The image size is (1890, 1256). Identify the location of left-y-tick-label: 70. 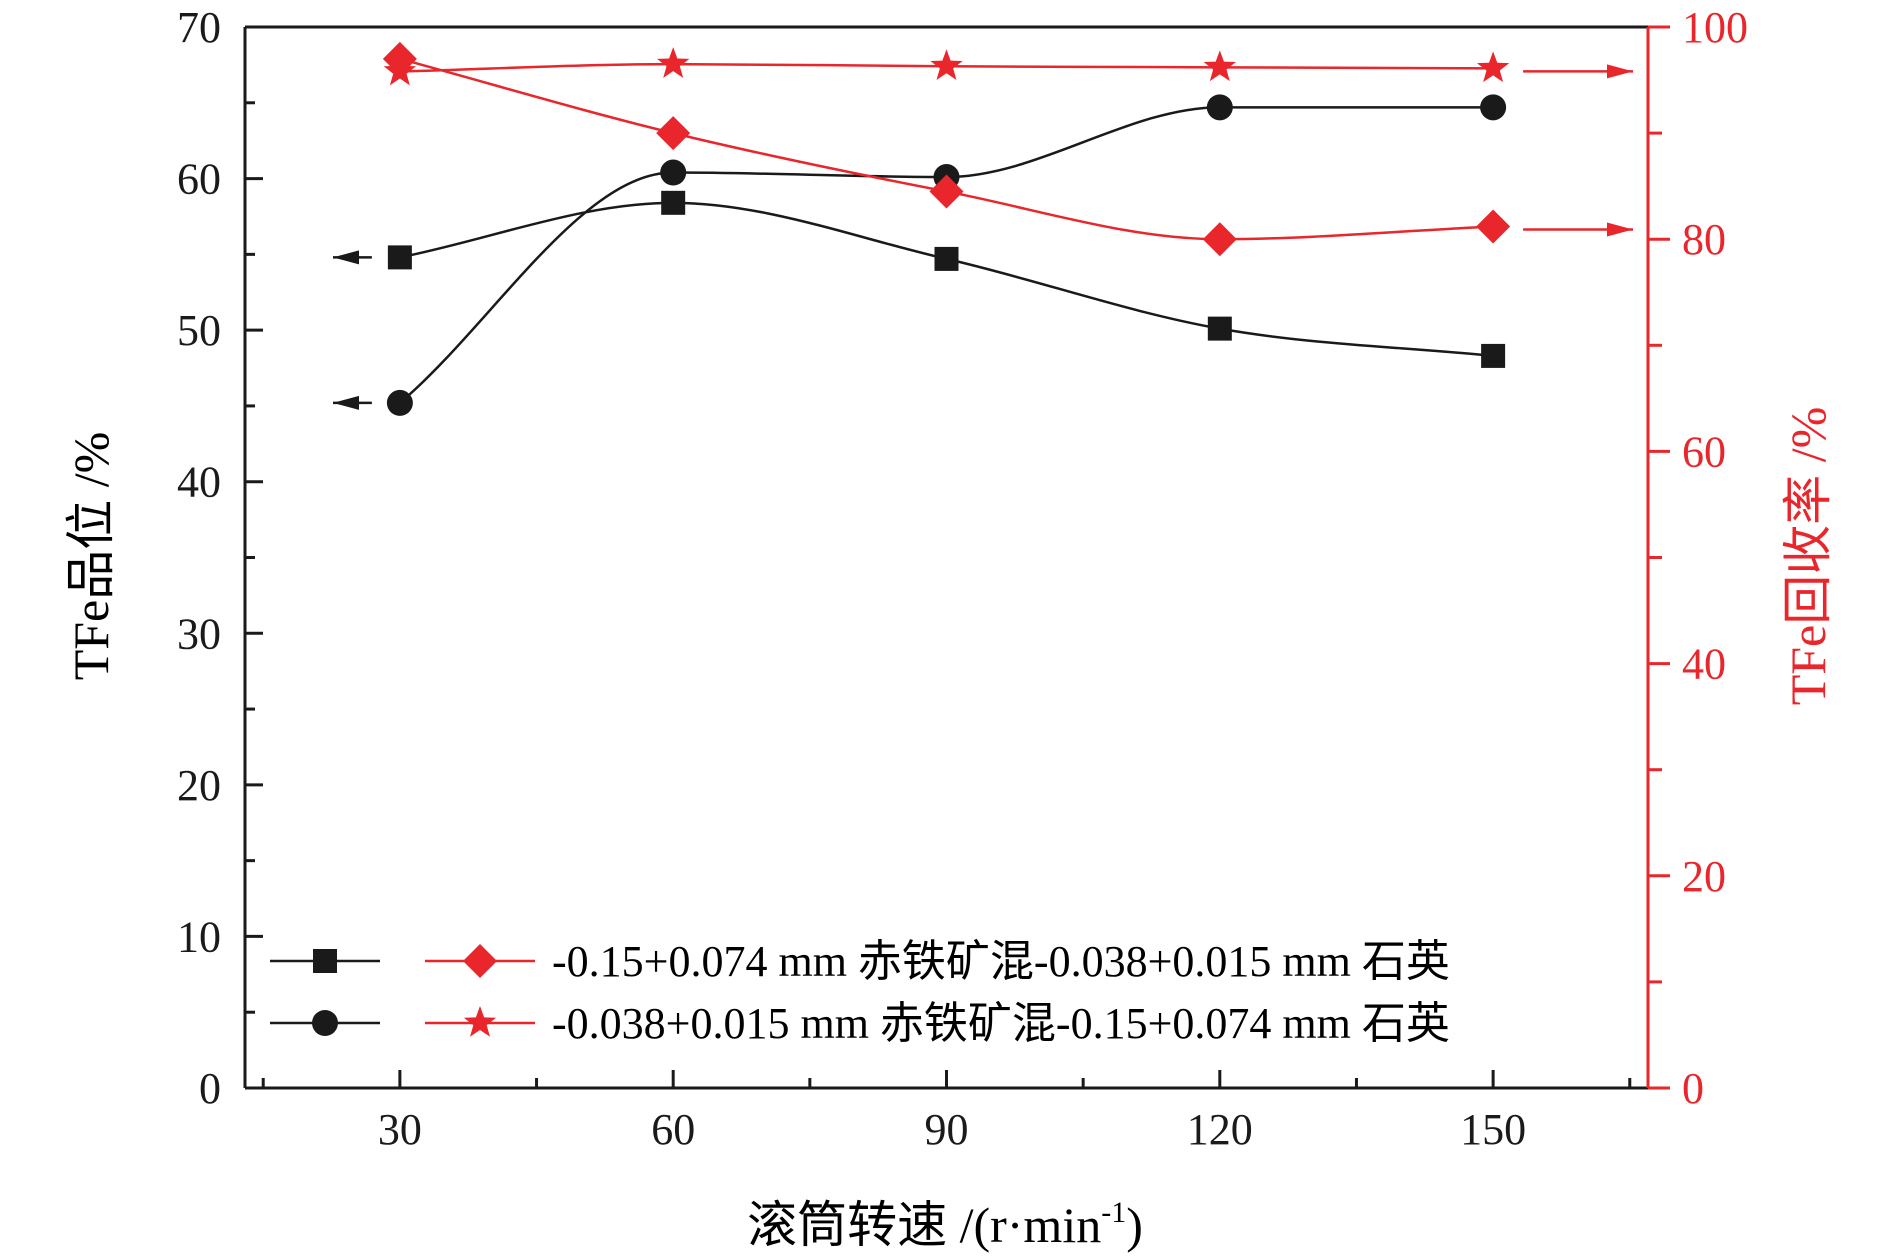
(199, 27).